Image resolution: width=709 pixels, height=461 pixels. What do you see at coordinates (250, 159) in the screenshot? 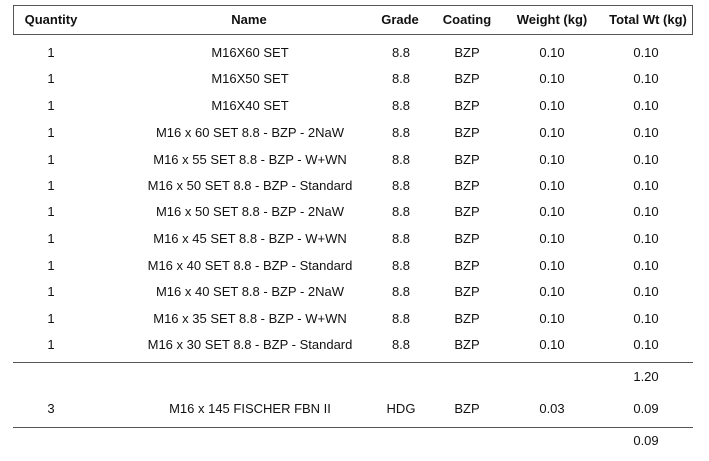
I see `cell-name: M16 x 55 SET 8.8 - BZP - W+WN` at bounding box center [250, 159].